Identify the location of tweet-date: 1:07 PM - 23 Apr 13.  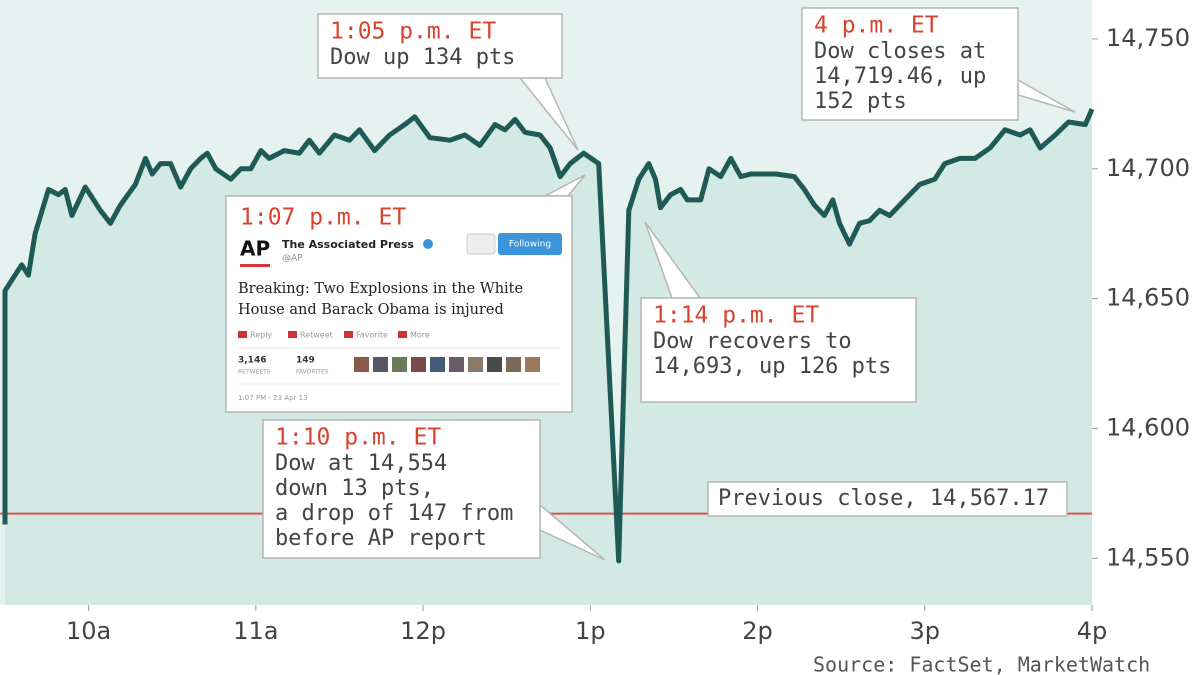
(273, 398).